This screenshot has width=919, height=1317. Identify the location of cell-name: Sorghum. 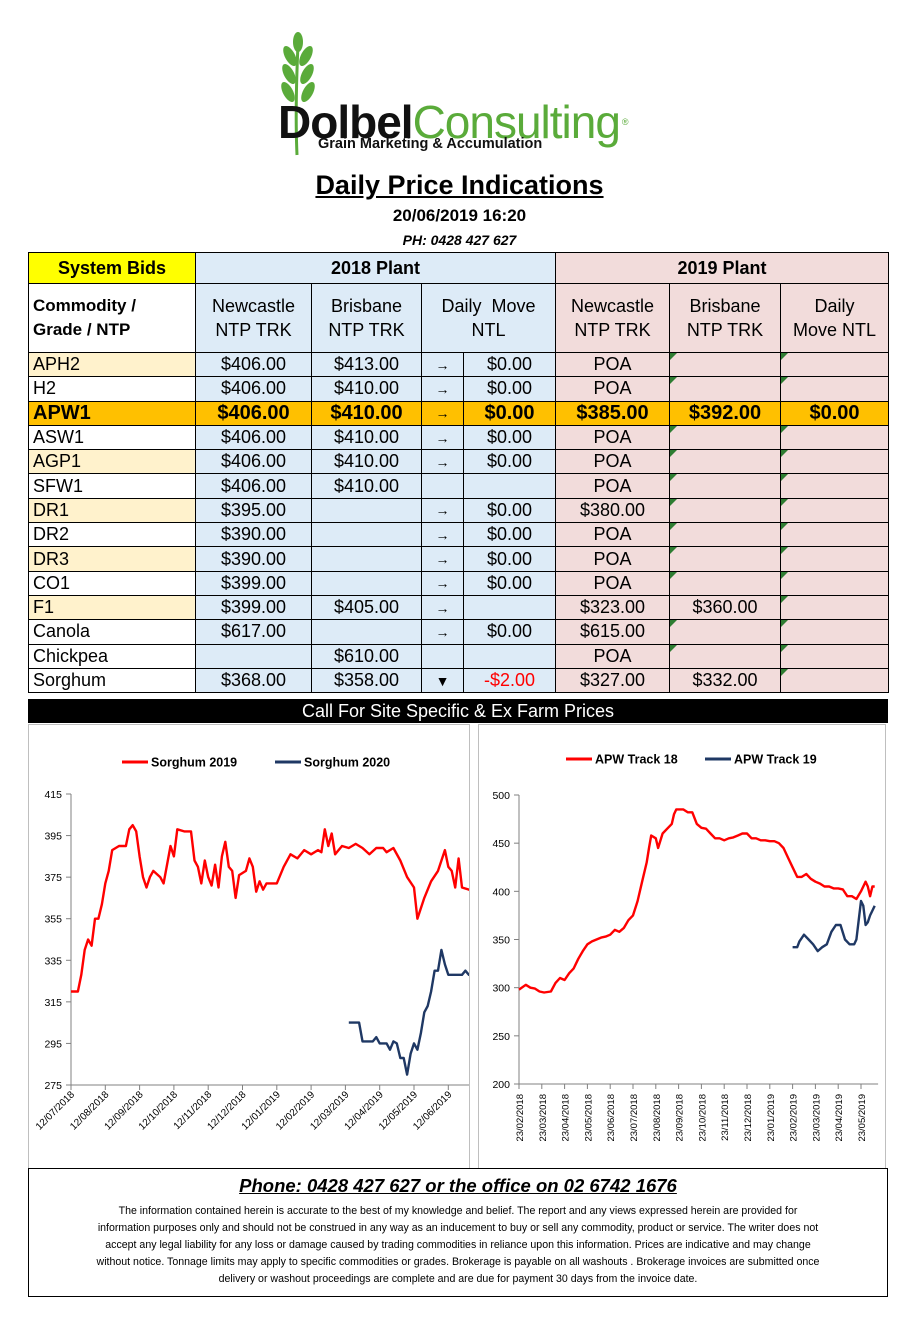
(112, 680).